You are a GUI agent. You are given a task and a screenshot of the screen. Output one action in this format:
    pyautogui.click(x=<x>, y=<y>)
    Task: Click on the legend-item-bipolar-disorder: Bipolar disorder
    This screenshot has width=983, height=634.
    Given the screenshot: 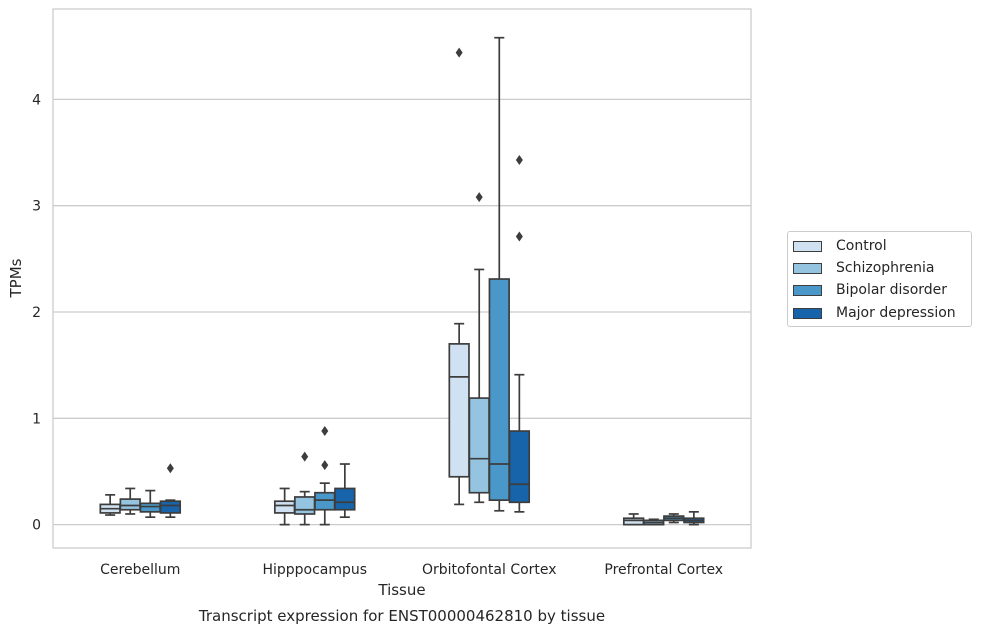 What is the action you would take?
    pyautogui.click(x=870, y=290)
    